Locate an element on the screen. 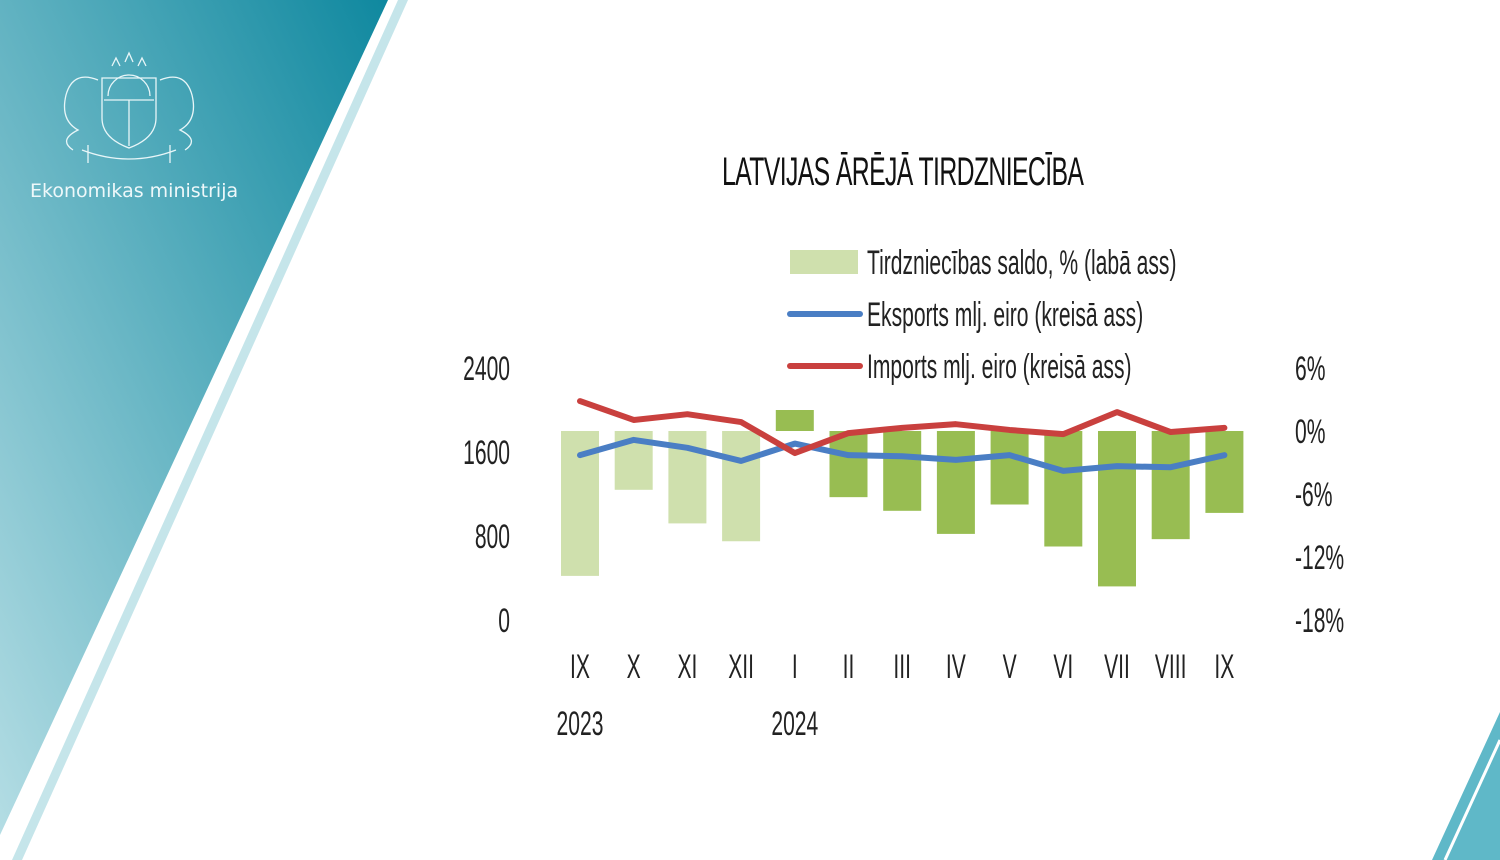 The height and width of the screenshot is (860, 1500). x-tick-label: VI is located at coordinates (1063, 666).